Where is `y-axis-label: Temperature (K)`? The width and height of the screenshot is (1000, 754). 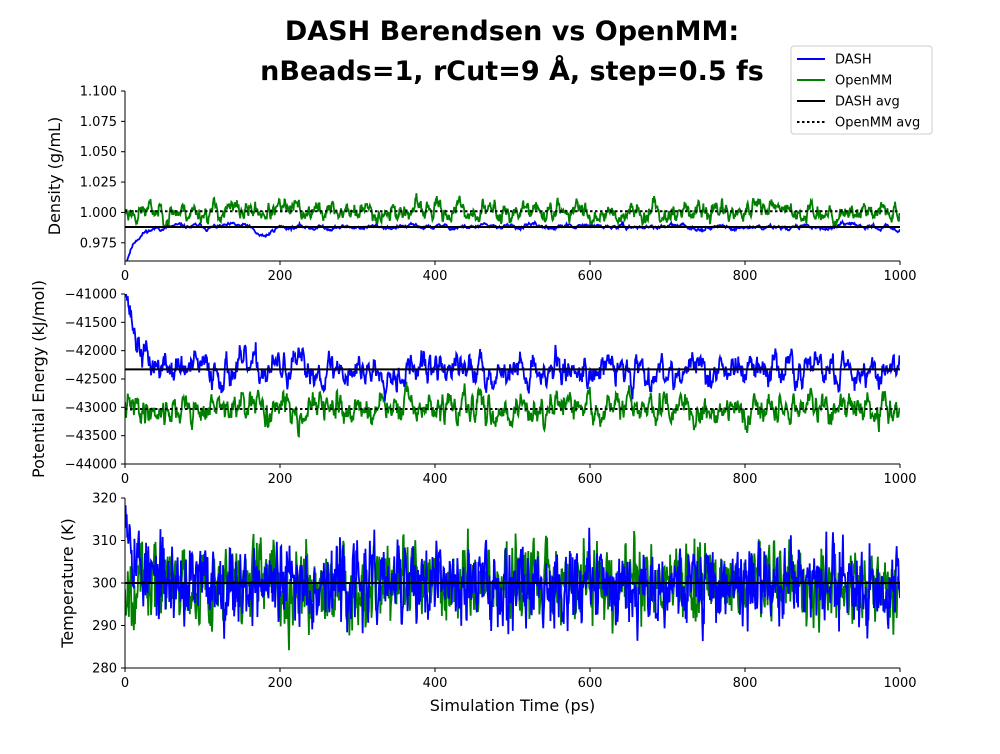
y-axis-label: Temperature (K) is located at coordinates (67, 583).